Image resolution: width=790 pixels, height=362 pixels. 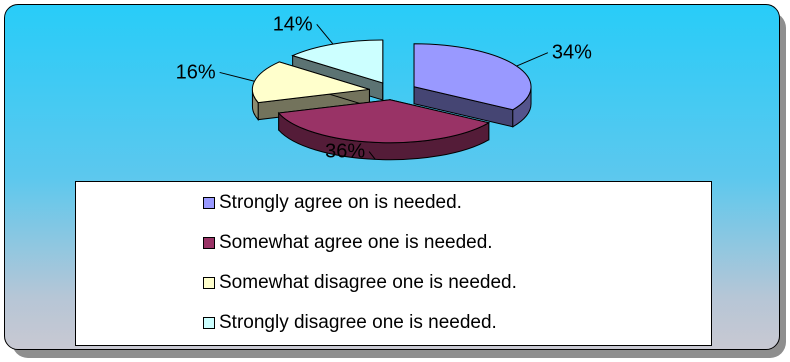 I want to click on data-label: 34%, so click(x=572, y=53).